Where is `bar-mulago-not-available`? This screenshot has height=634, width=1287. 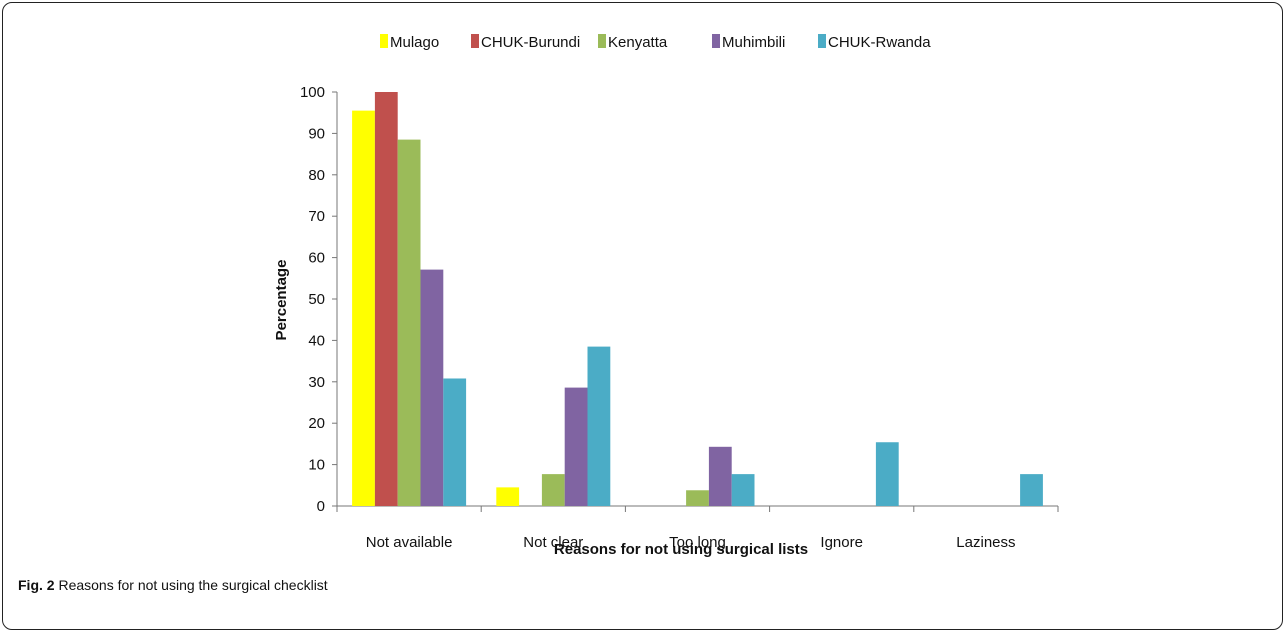
bar-mulago-not-available is located at coordinates (363, 308).